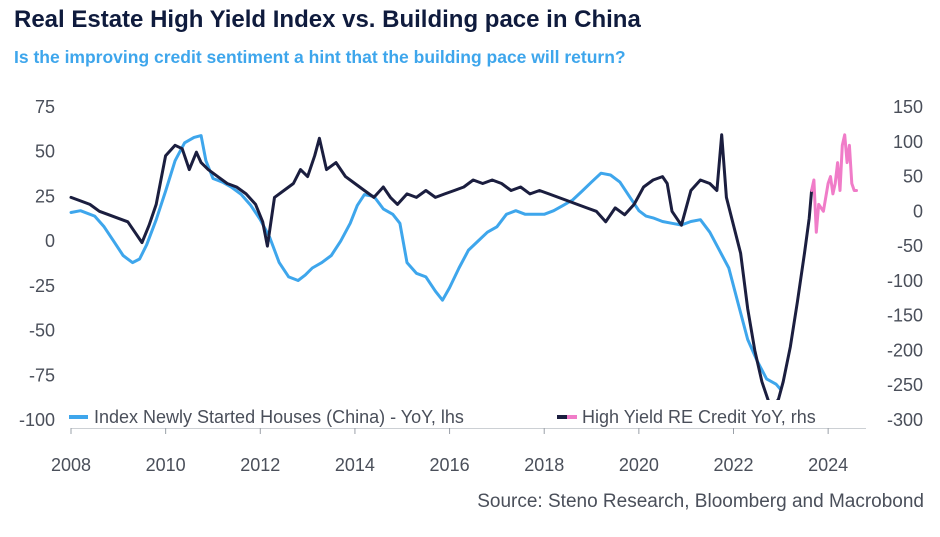 The width and height of the screenshot is (940, 537). I want to click on x-tick-label-2014: 2014, so click(355, 465).